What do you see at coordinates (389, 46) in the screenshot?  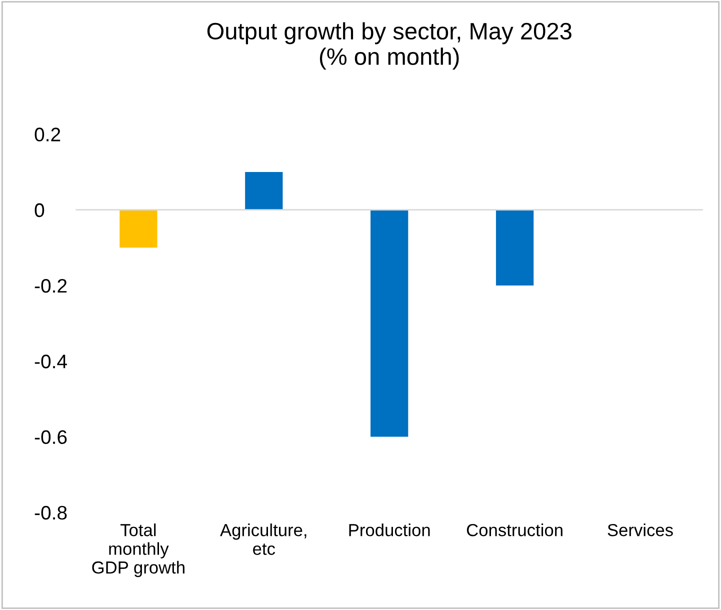 I see `chart-title: Output growth by sector, May 2023 (% on month)` at bounding box center [389, 46].